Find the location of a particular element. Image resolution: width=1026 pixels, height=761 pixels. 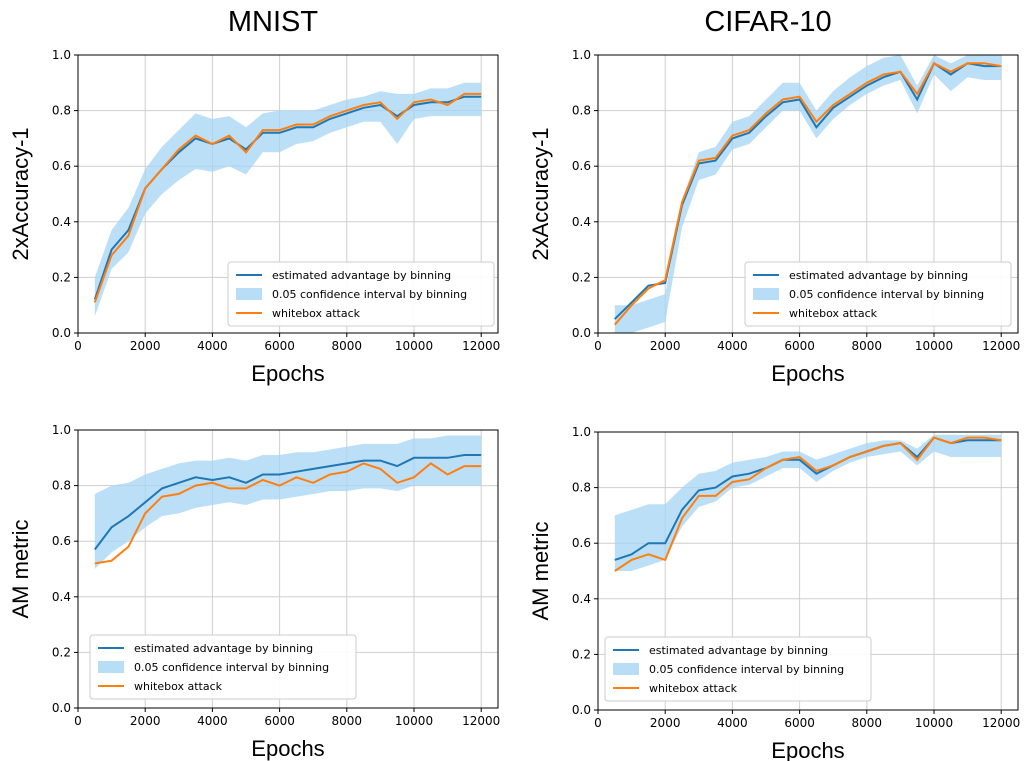

column-title-mnist: MNIST is located at coordinates (273, 22).